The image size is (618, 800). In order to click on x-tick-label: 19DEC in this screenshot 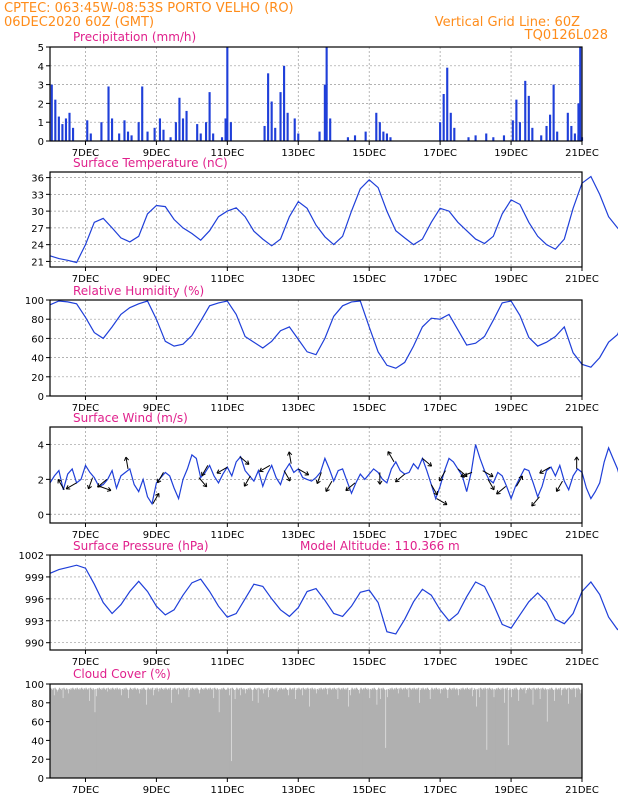, I will do `click(511, 535)`.